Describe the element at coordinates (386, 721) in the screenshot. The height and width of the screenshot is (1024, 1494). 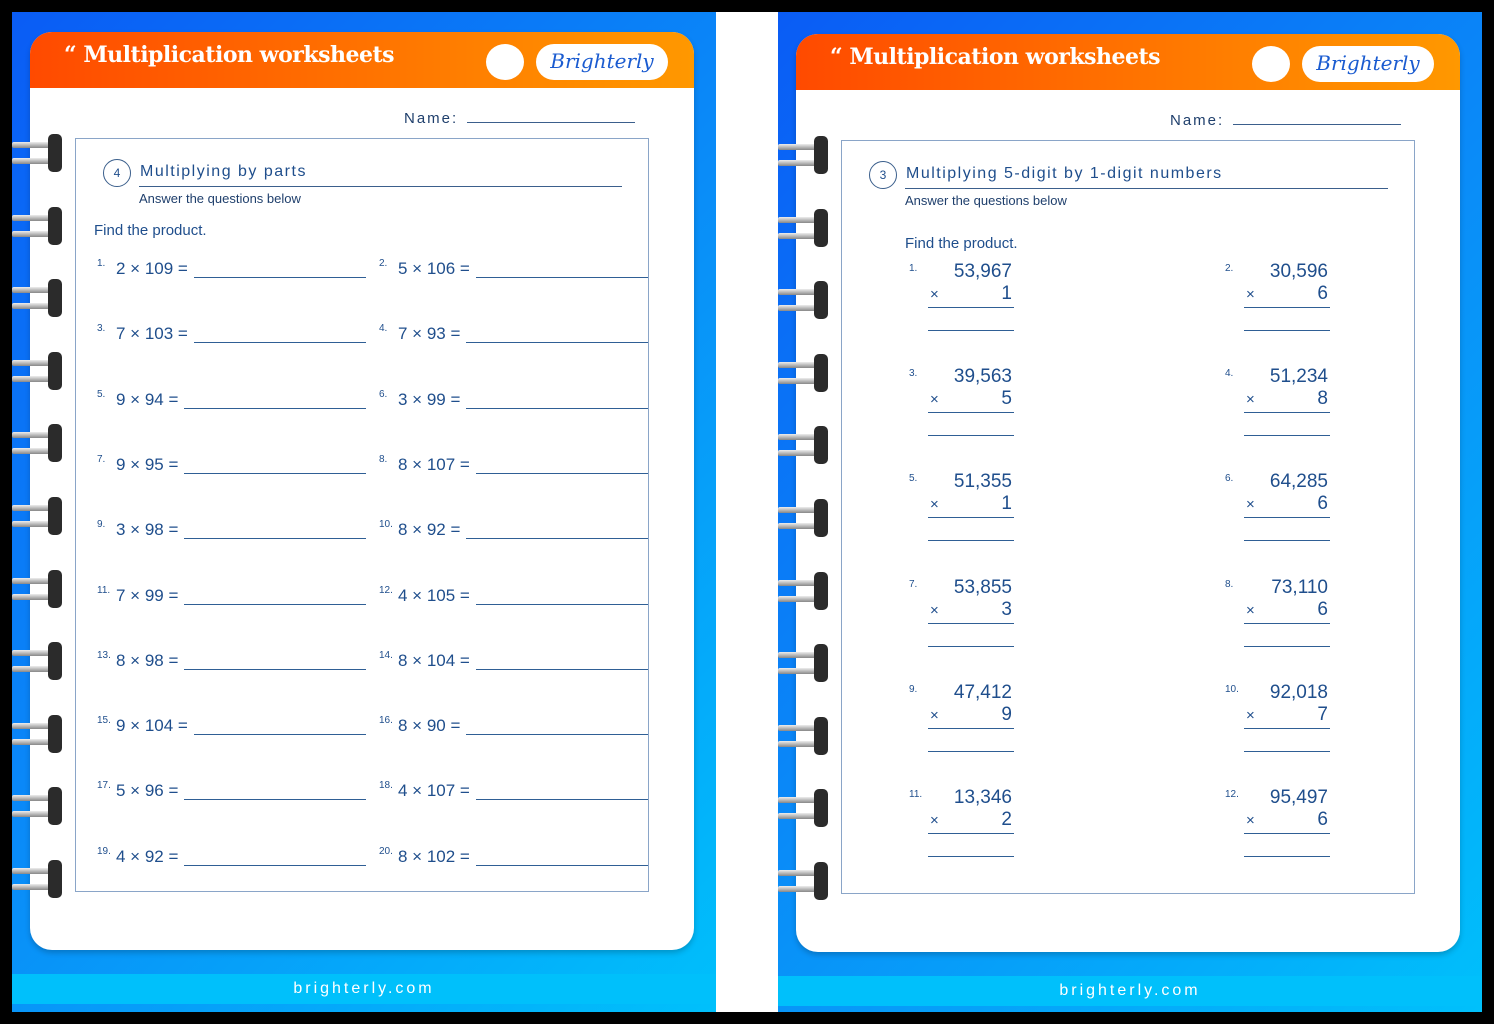
I see `problem-number: 16.` at that location.